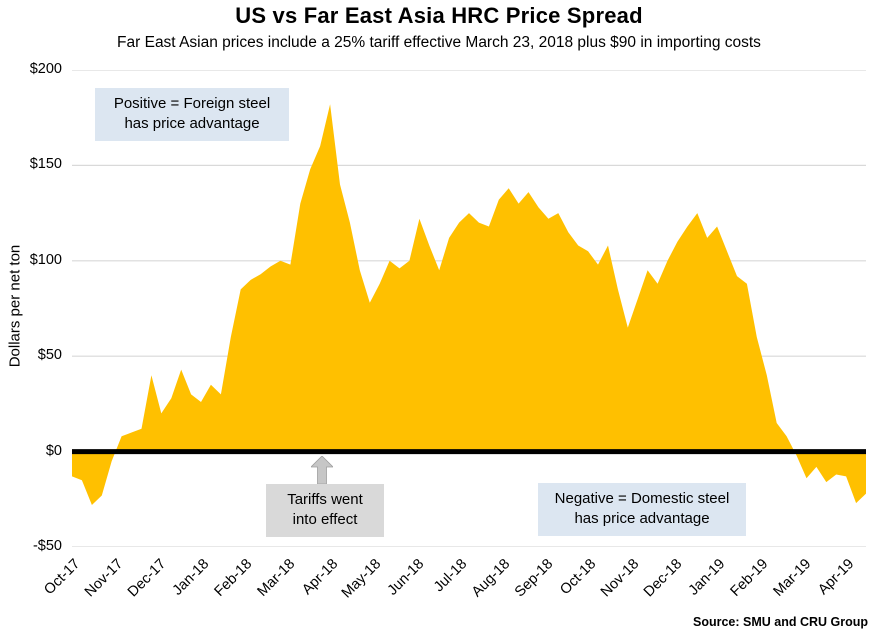  What do you see at coordinates (47, 546) in the screenshot?
I see `y-tick-label: -$50` at bounding box center [47, 546].